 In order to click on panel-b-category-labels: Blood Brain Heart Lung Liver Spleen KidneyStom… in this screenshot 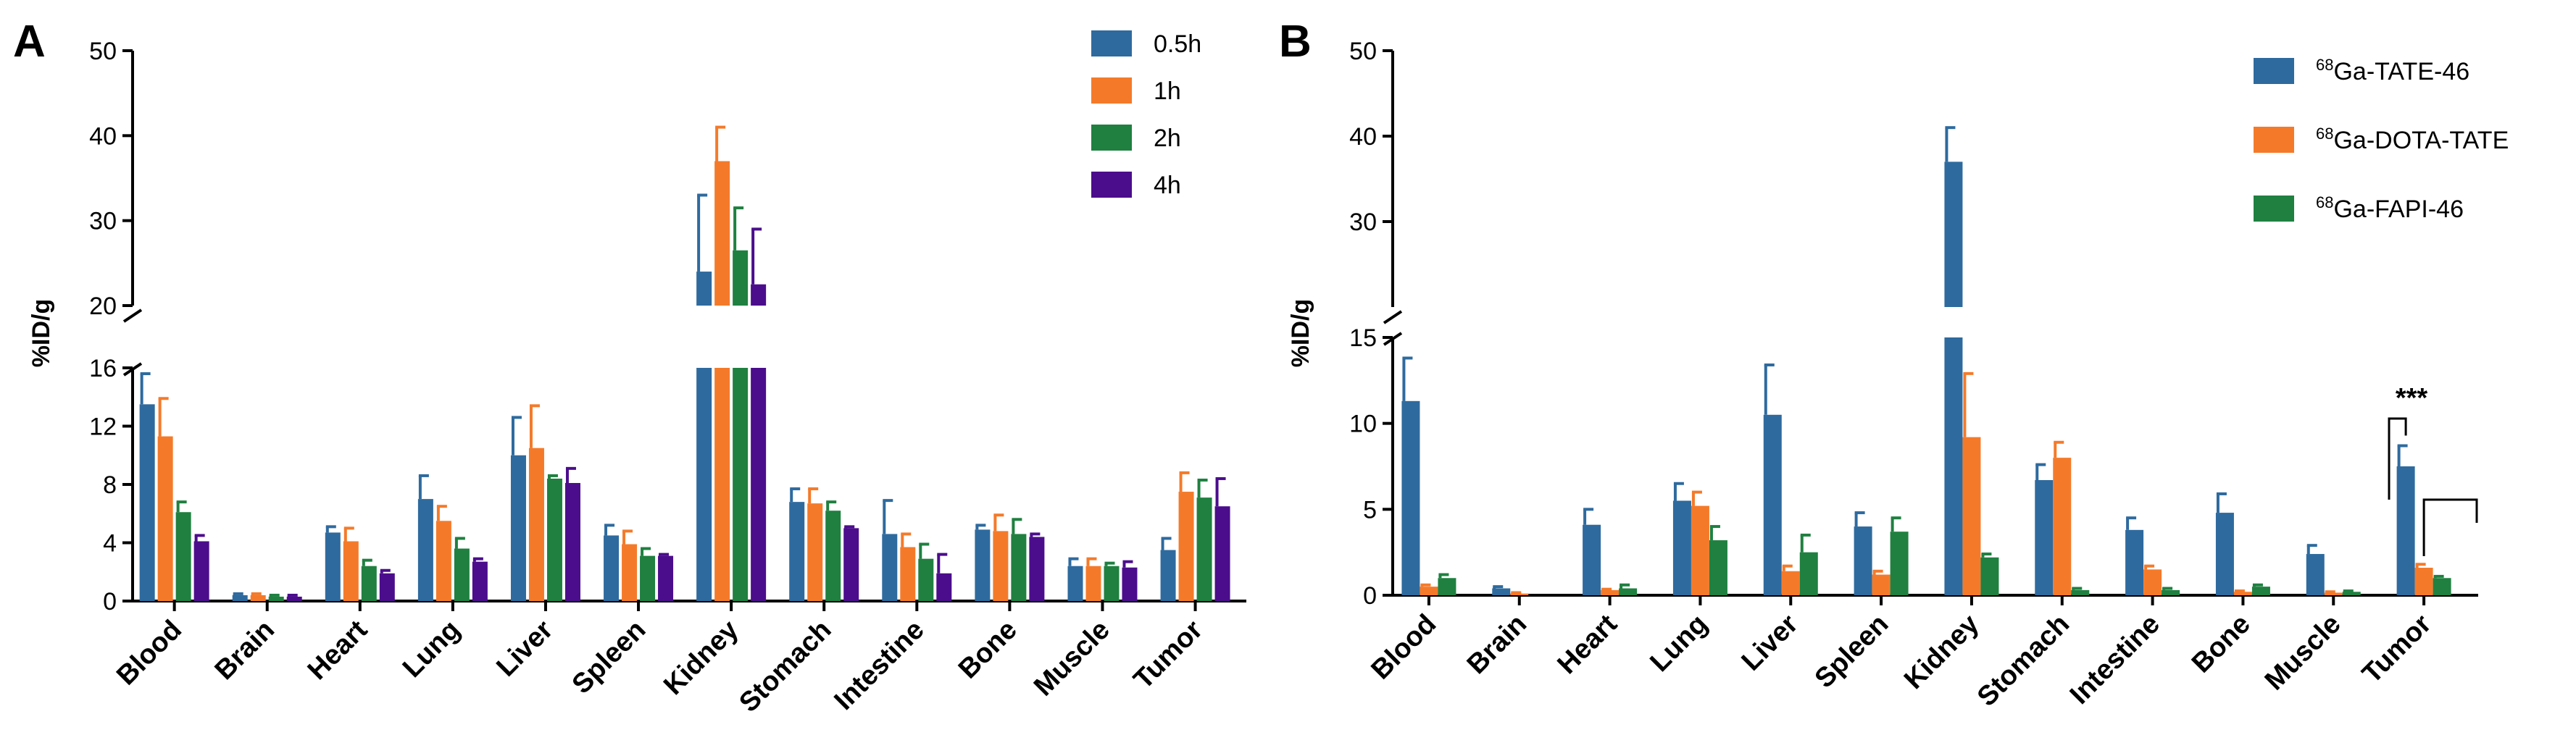, I will do `click(1901, 660)`.